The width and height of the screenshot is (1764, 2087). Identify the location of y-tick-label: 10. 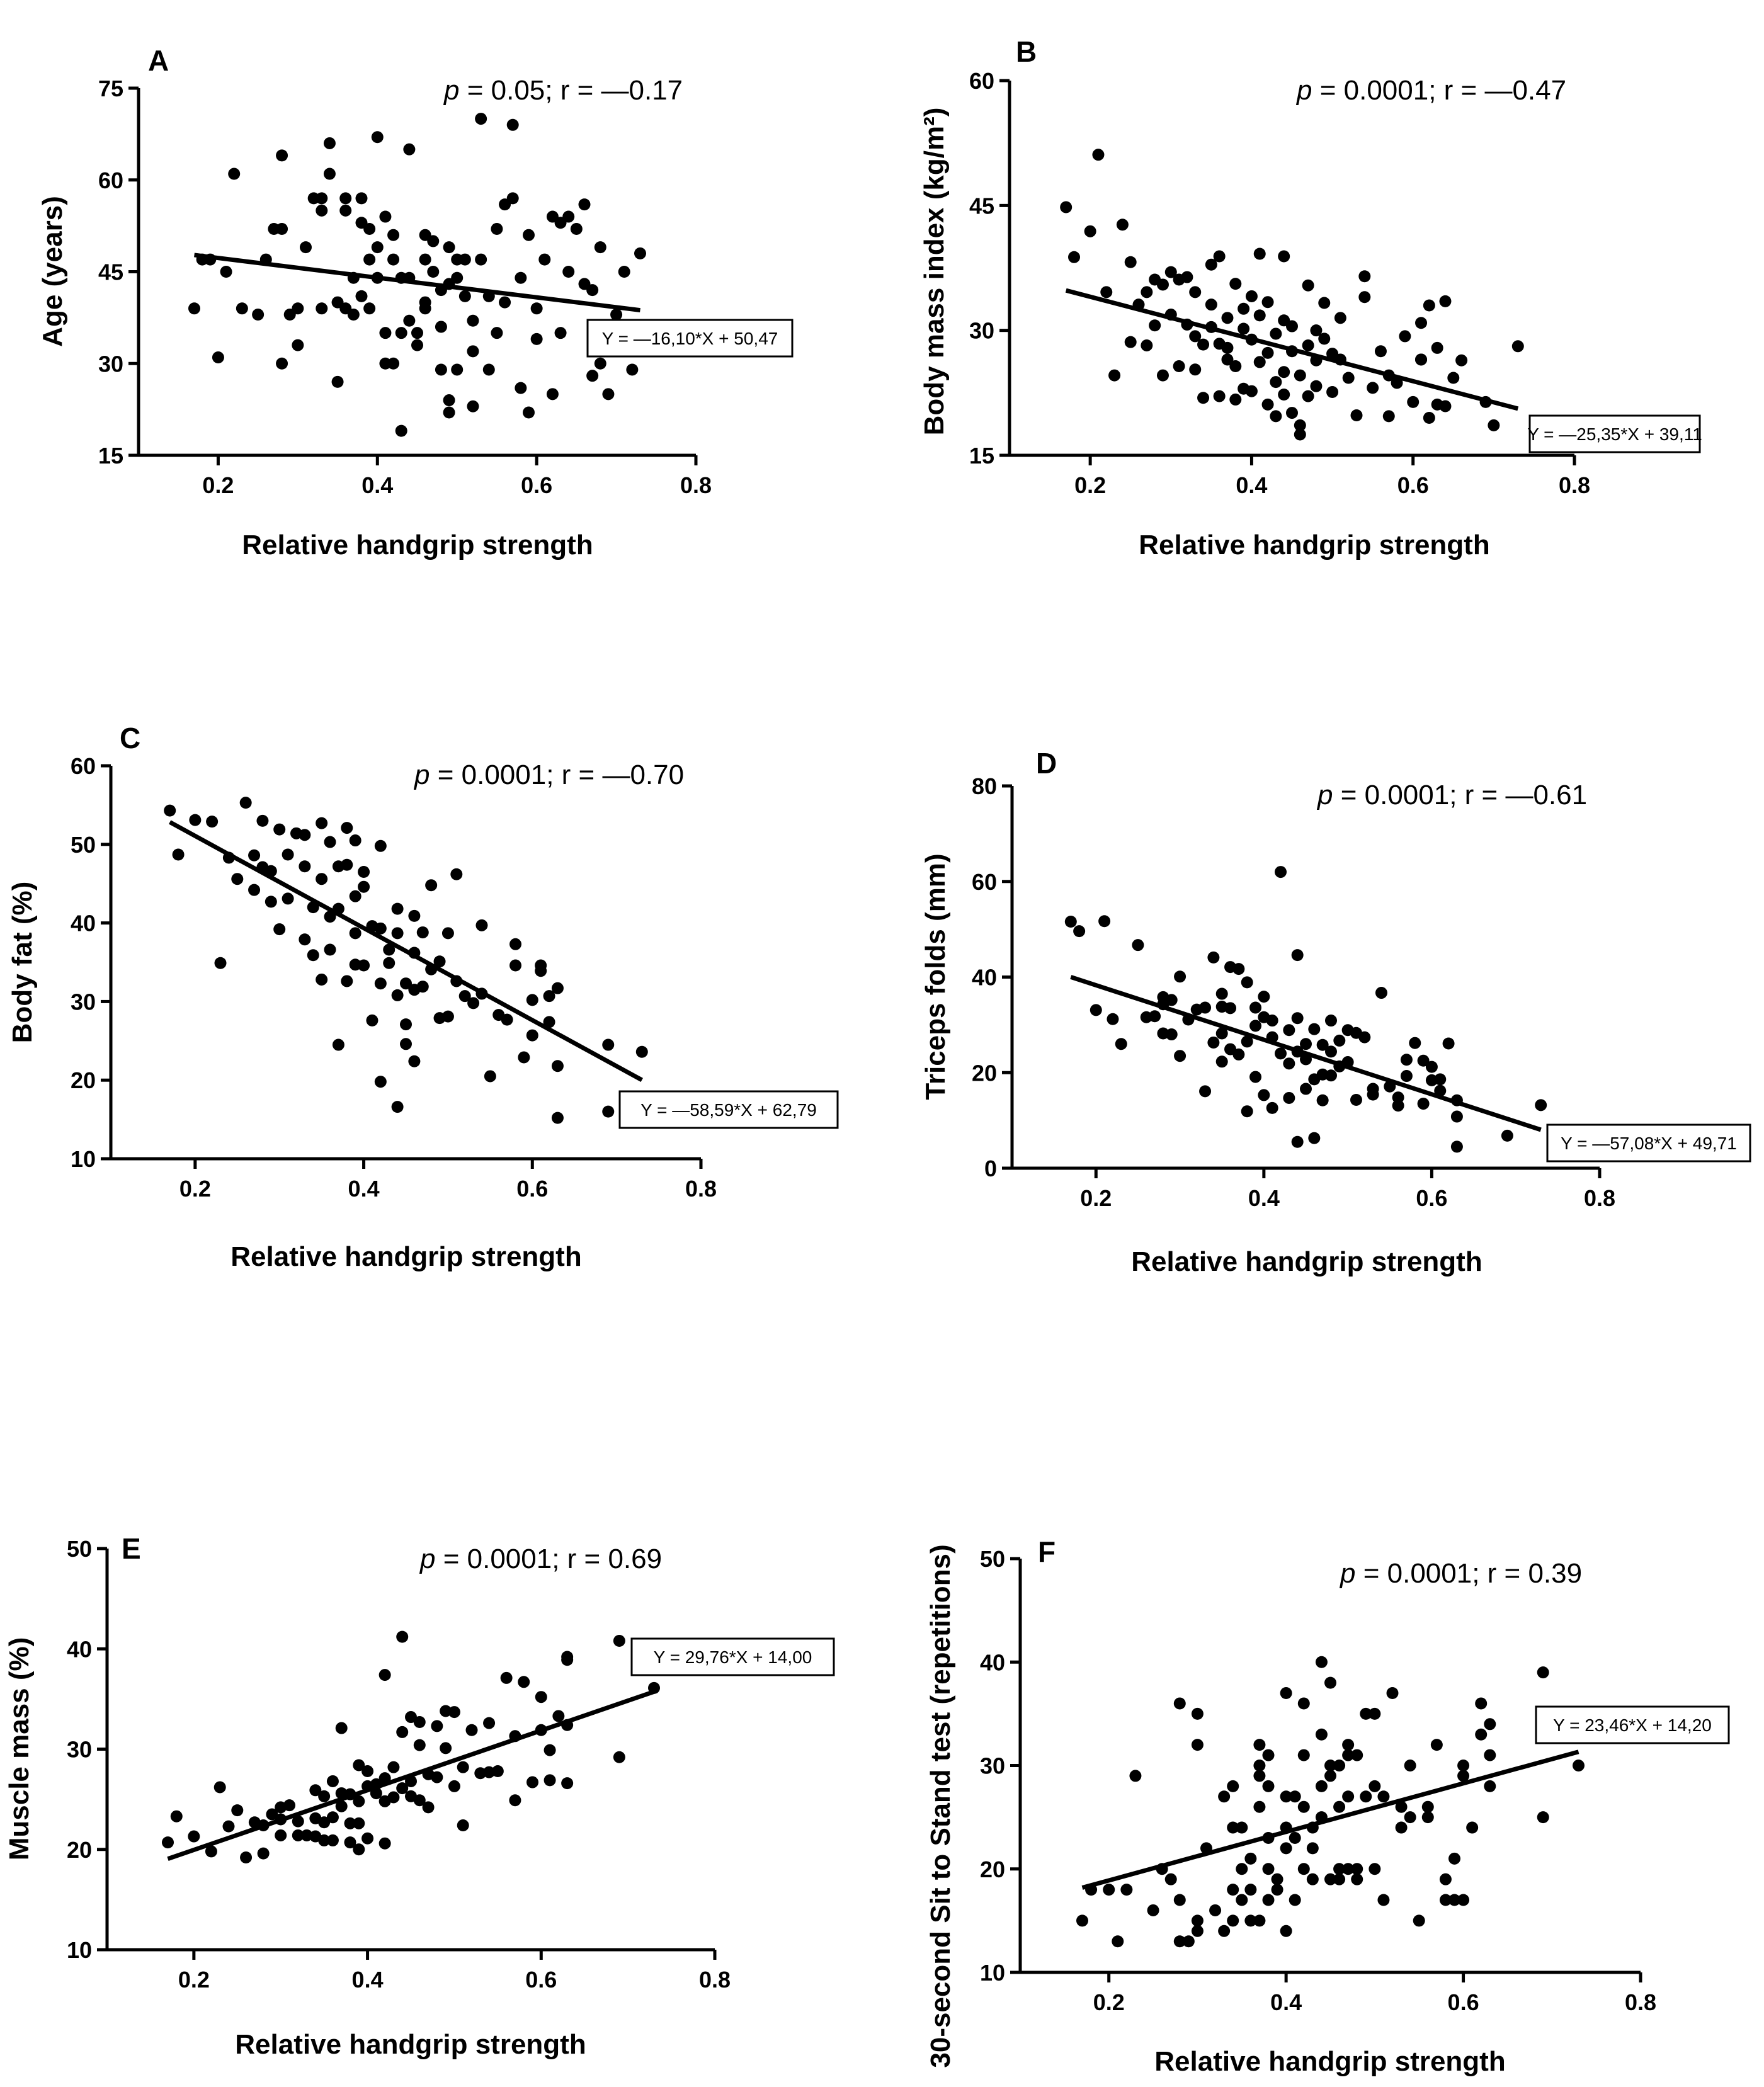
(79, 1950).